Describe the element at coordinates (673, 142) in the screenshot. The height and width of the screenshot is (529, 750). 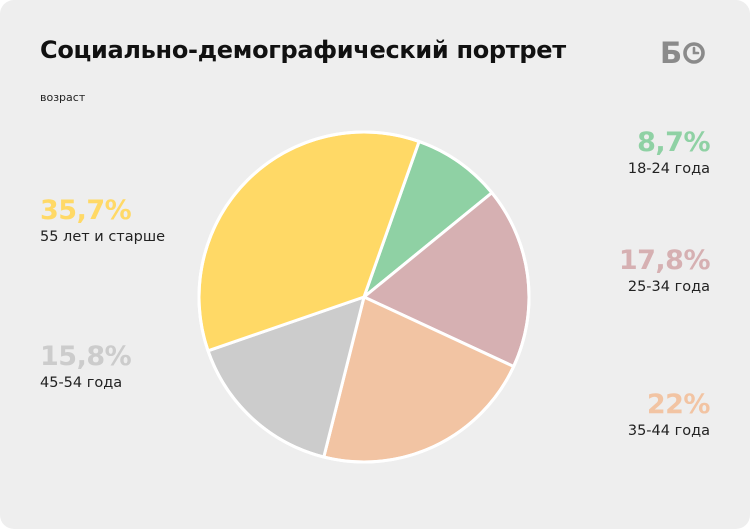
I see `slice-value-18-24: 8,7%` at that location.